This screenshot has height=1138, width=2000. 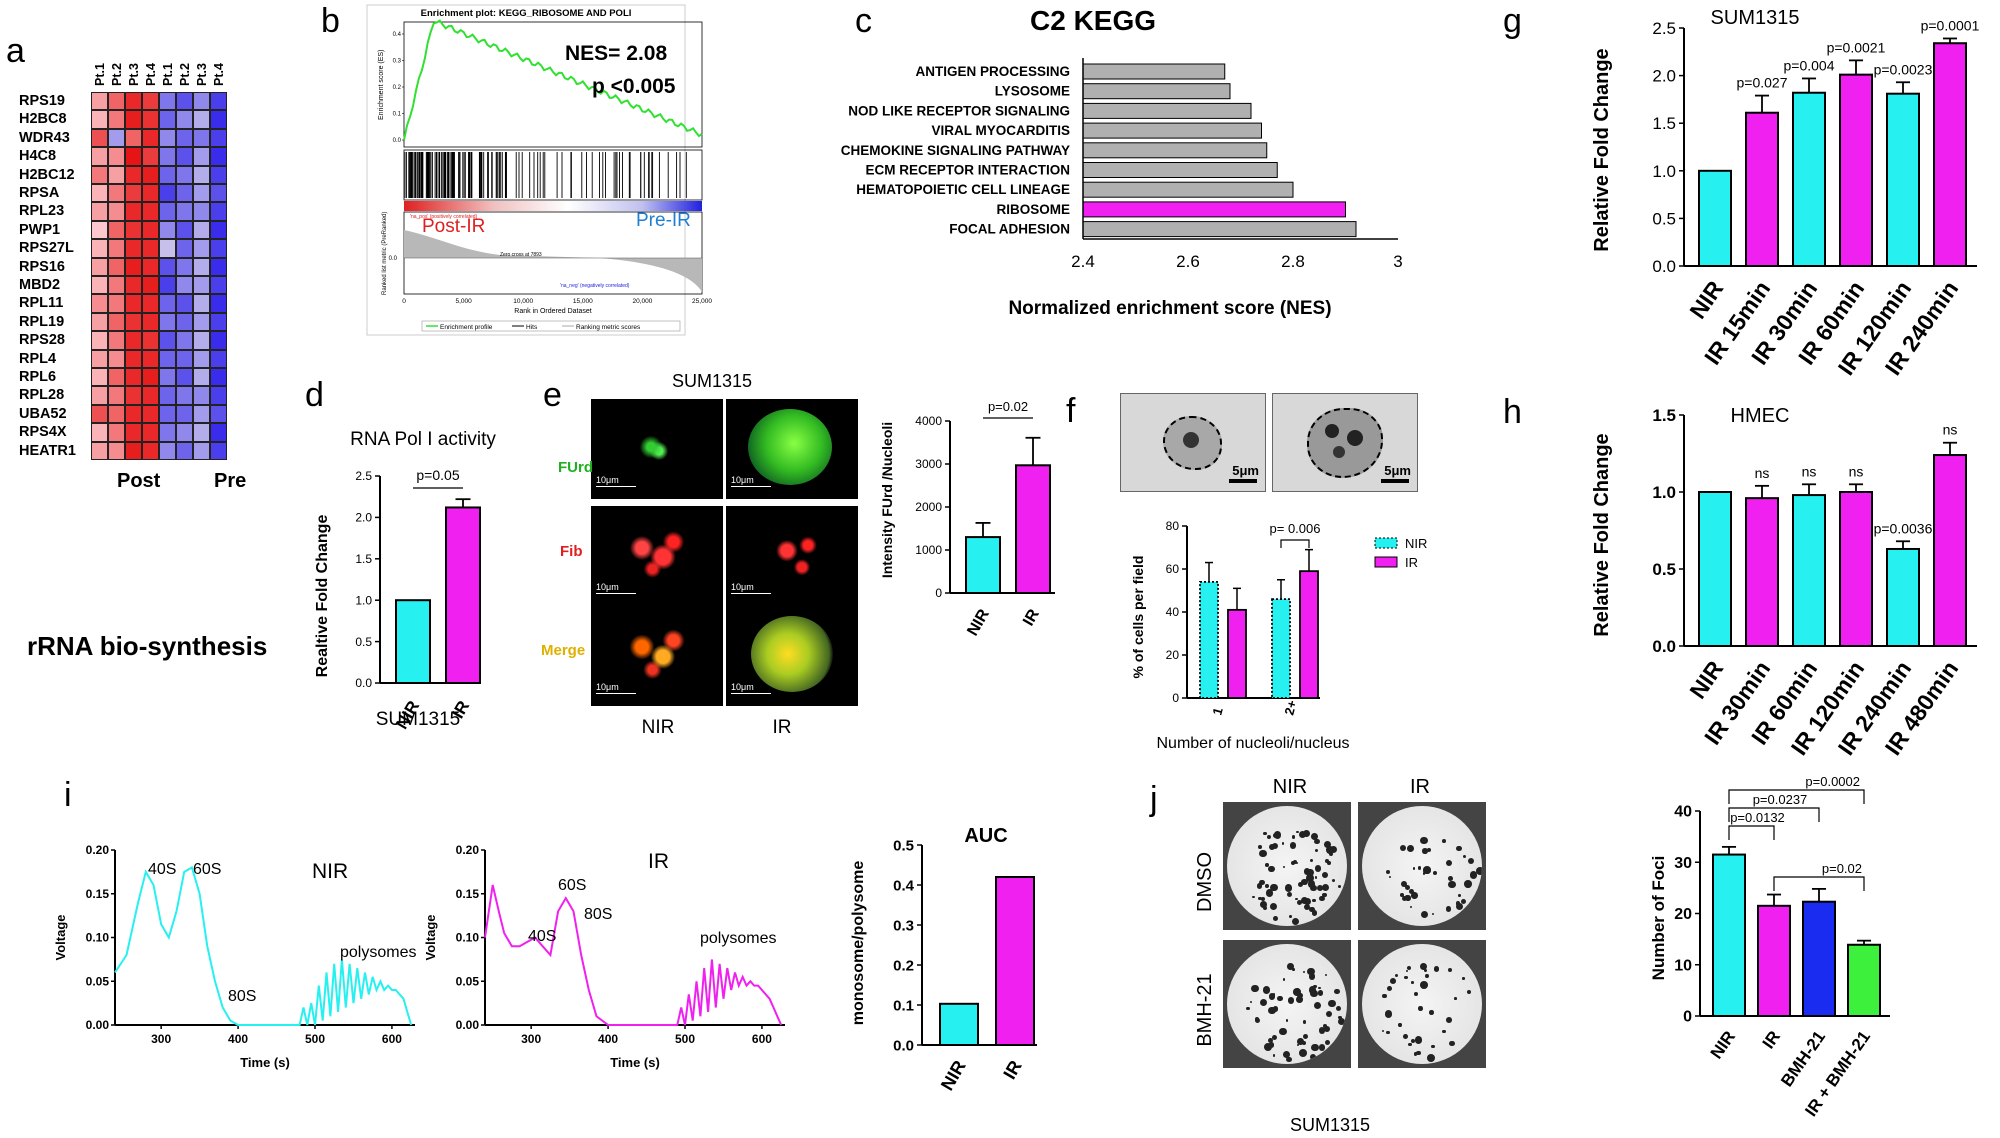 What do you see at coordinates (1760, 416) in the screenshot?
I see `hmec-title: HMEC` at bounding box center [1760, 416].